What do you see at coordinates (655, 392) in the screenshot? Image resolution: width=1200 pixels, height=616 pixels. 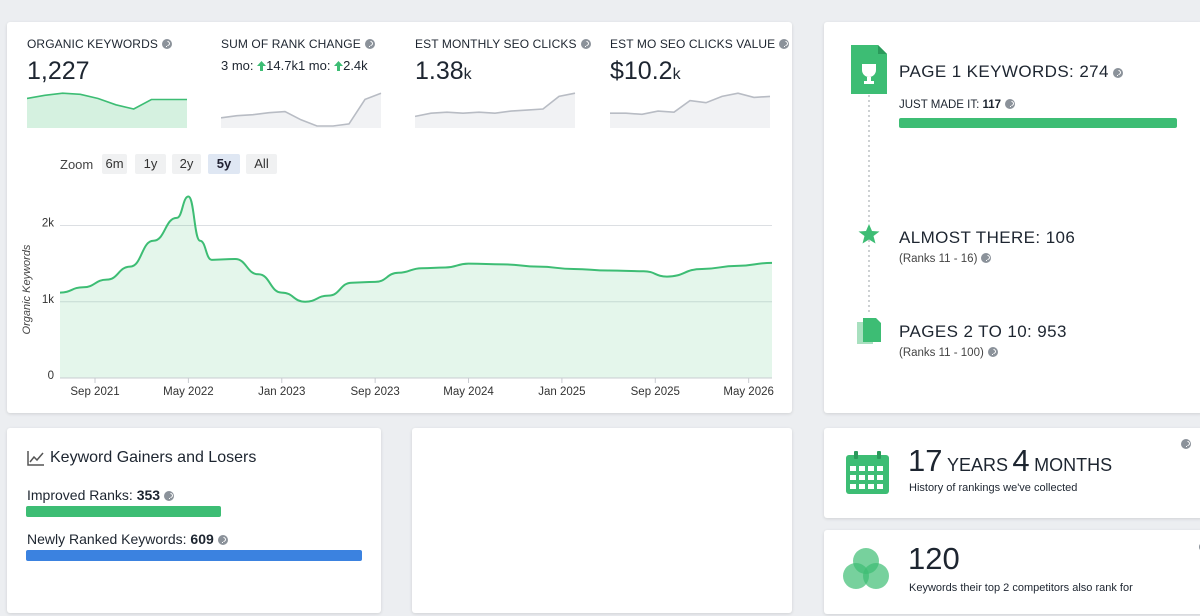 I see `x-tick-label: Sep 2025` at bounding box center [655, 392].